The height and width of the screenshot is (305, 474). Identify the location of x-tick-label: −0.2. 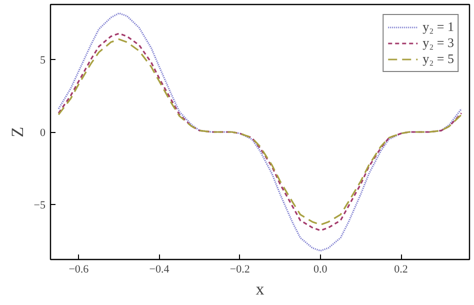
(240, 270).